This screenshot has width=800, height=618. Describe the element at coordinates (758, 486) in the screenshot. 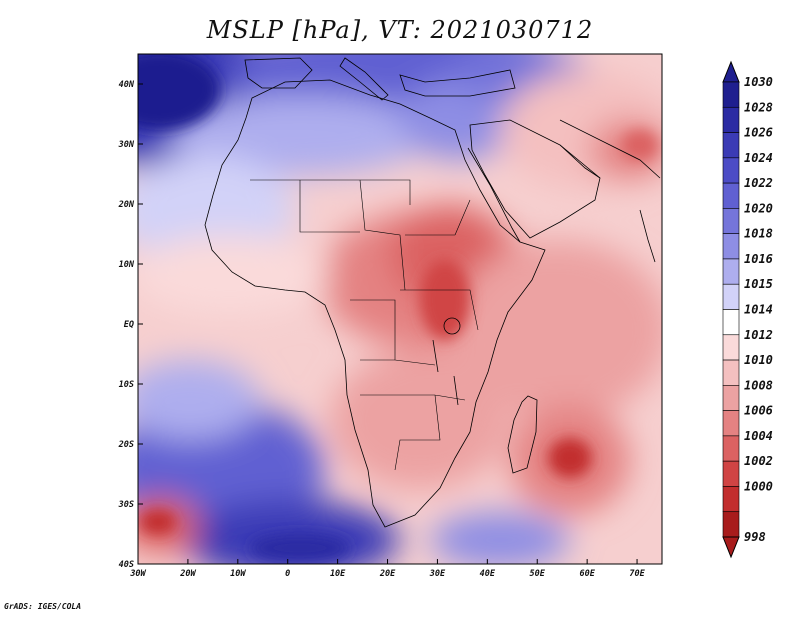

I see `colorbar-level-label: 1000` at that location.